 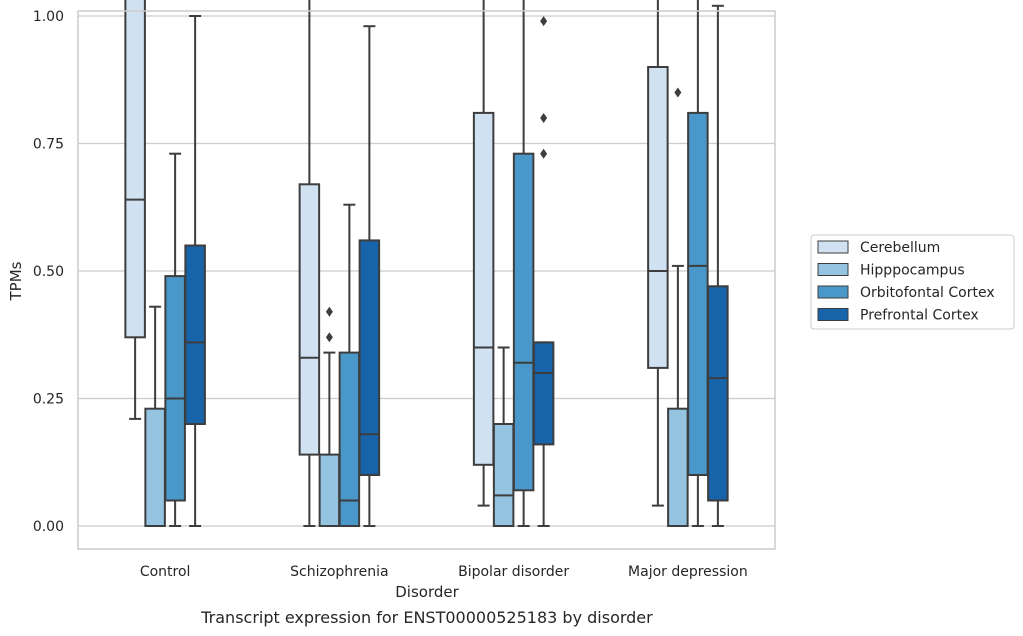 What do you see at coordinates (339, 572) in the screenshot?
I see `x-tick-label: Schizophrenia` at bounding box center [339, 572].